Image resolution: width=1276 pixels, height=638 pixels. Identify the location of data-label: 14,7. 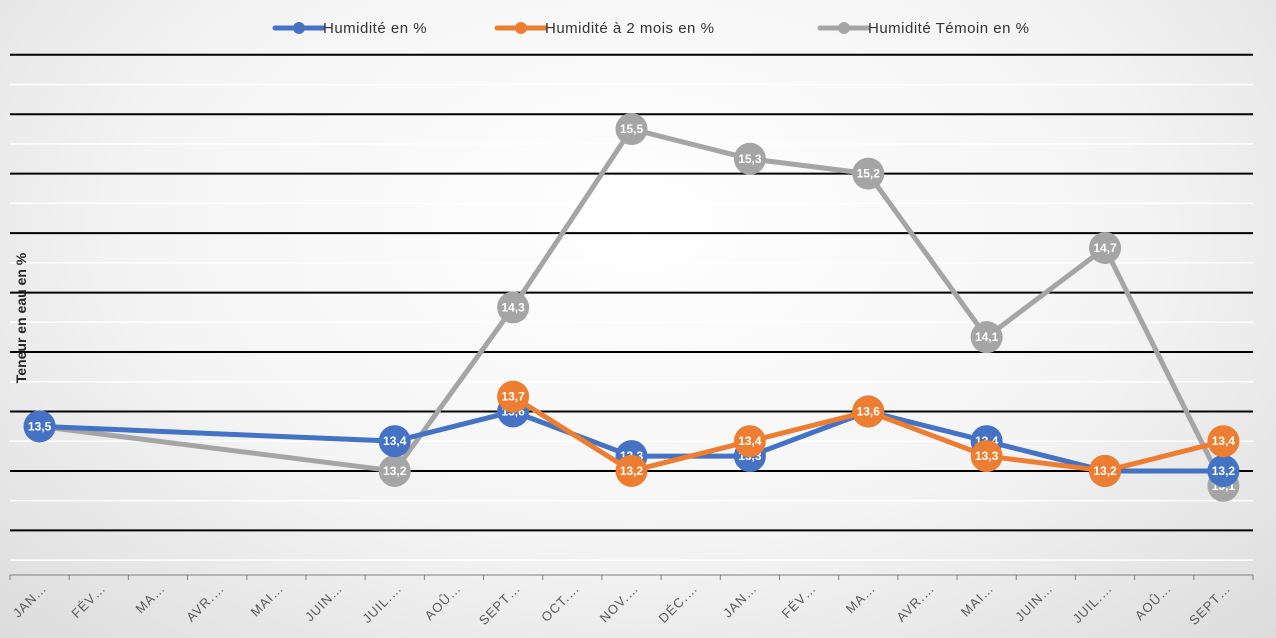
(1105, 248).